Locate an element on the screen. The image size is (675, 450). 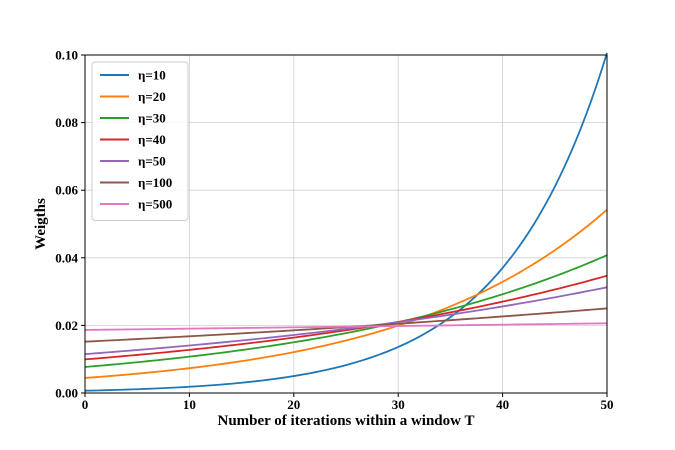
x-tick-label: 20 is located at coordinates (293, 404).